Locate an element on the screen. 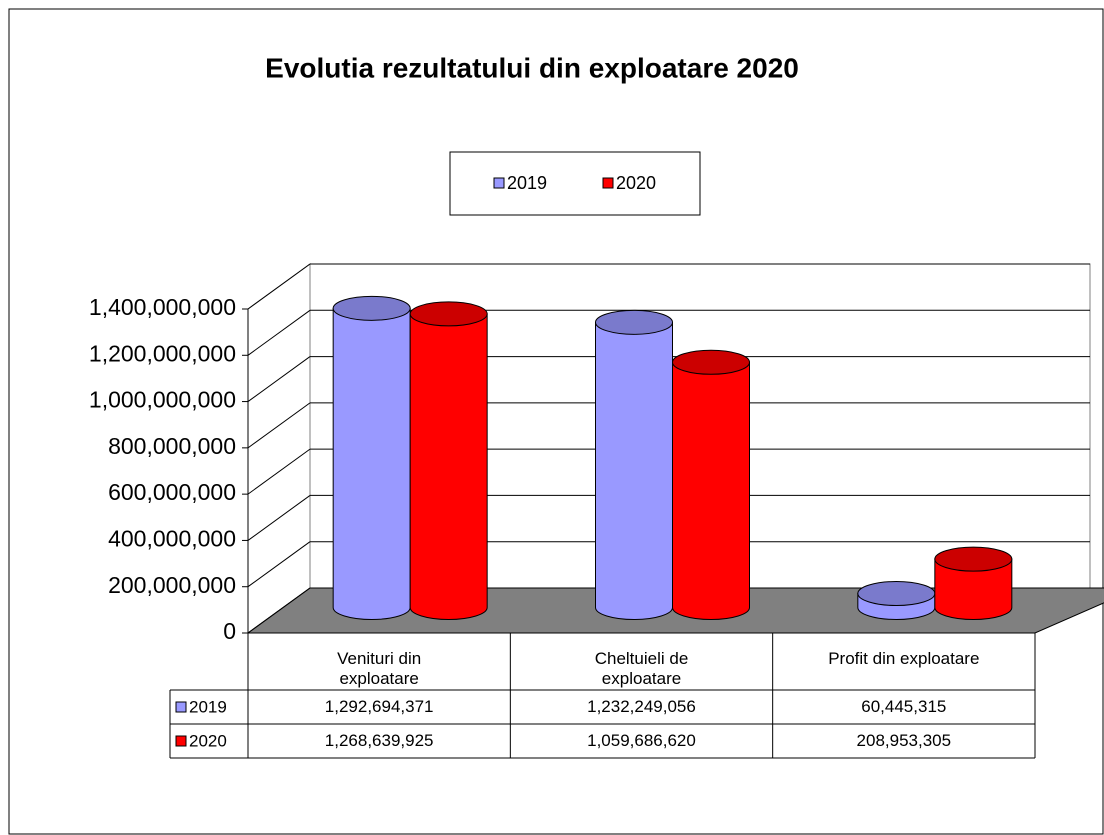  row-label: 2020 is located at coordinates (208, 740).